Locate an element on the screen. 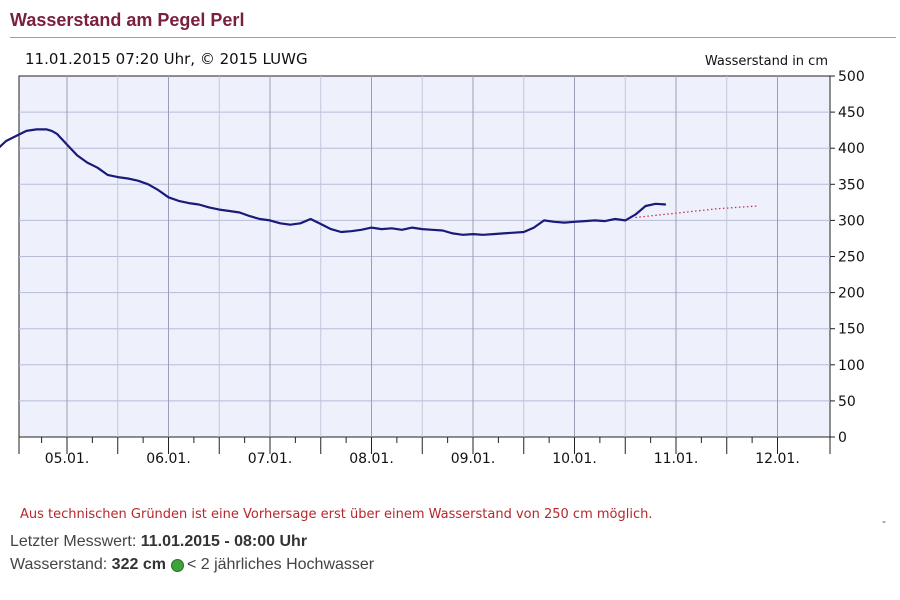 This screenshot has height=600, width=900. y-tick-label: 450 is located at coordinates (851, 113).